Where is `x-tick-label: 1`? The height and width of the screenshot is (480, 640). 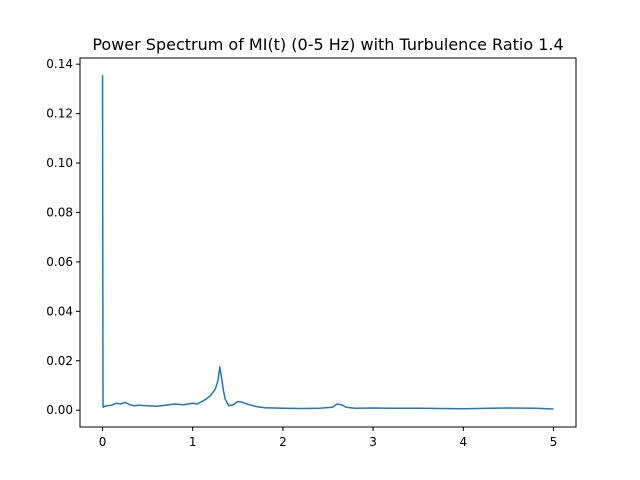 x-tick-label: 1 is located at coordinates (193, 442).